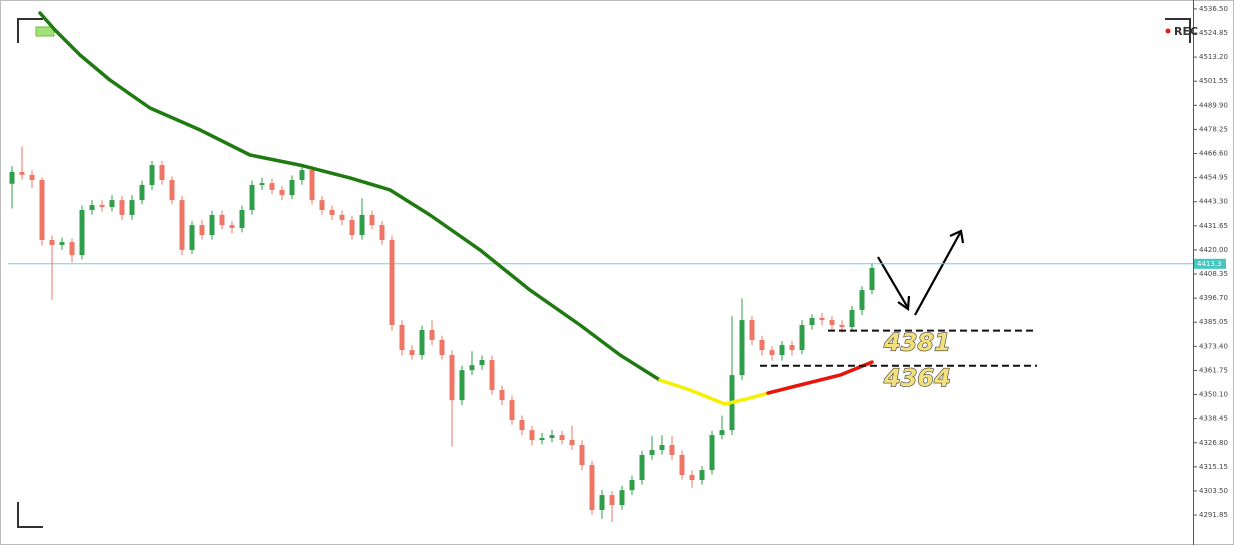 Image resolution: width=1234 pixels, height=545 pixels. Describe the element at coordinates (1213, 370) in the screenshot. I see `y-tick-label: 4361.75` at that location.